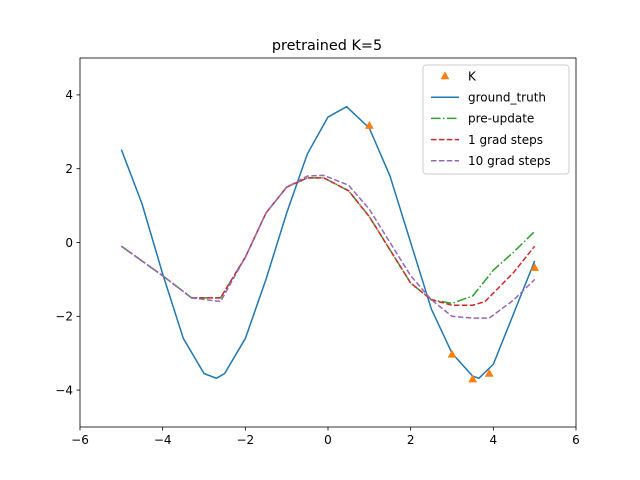 Image resolution: width=640 pixels, height=480 pixels. What do you see at coordinates (505, 140) in the screenshot?
I see `legend-label: 1 grad steps` at bounding box center [505, 140].